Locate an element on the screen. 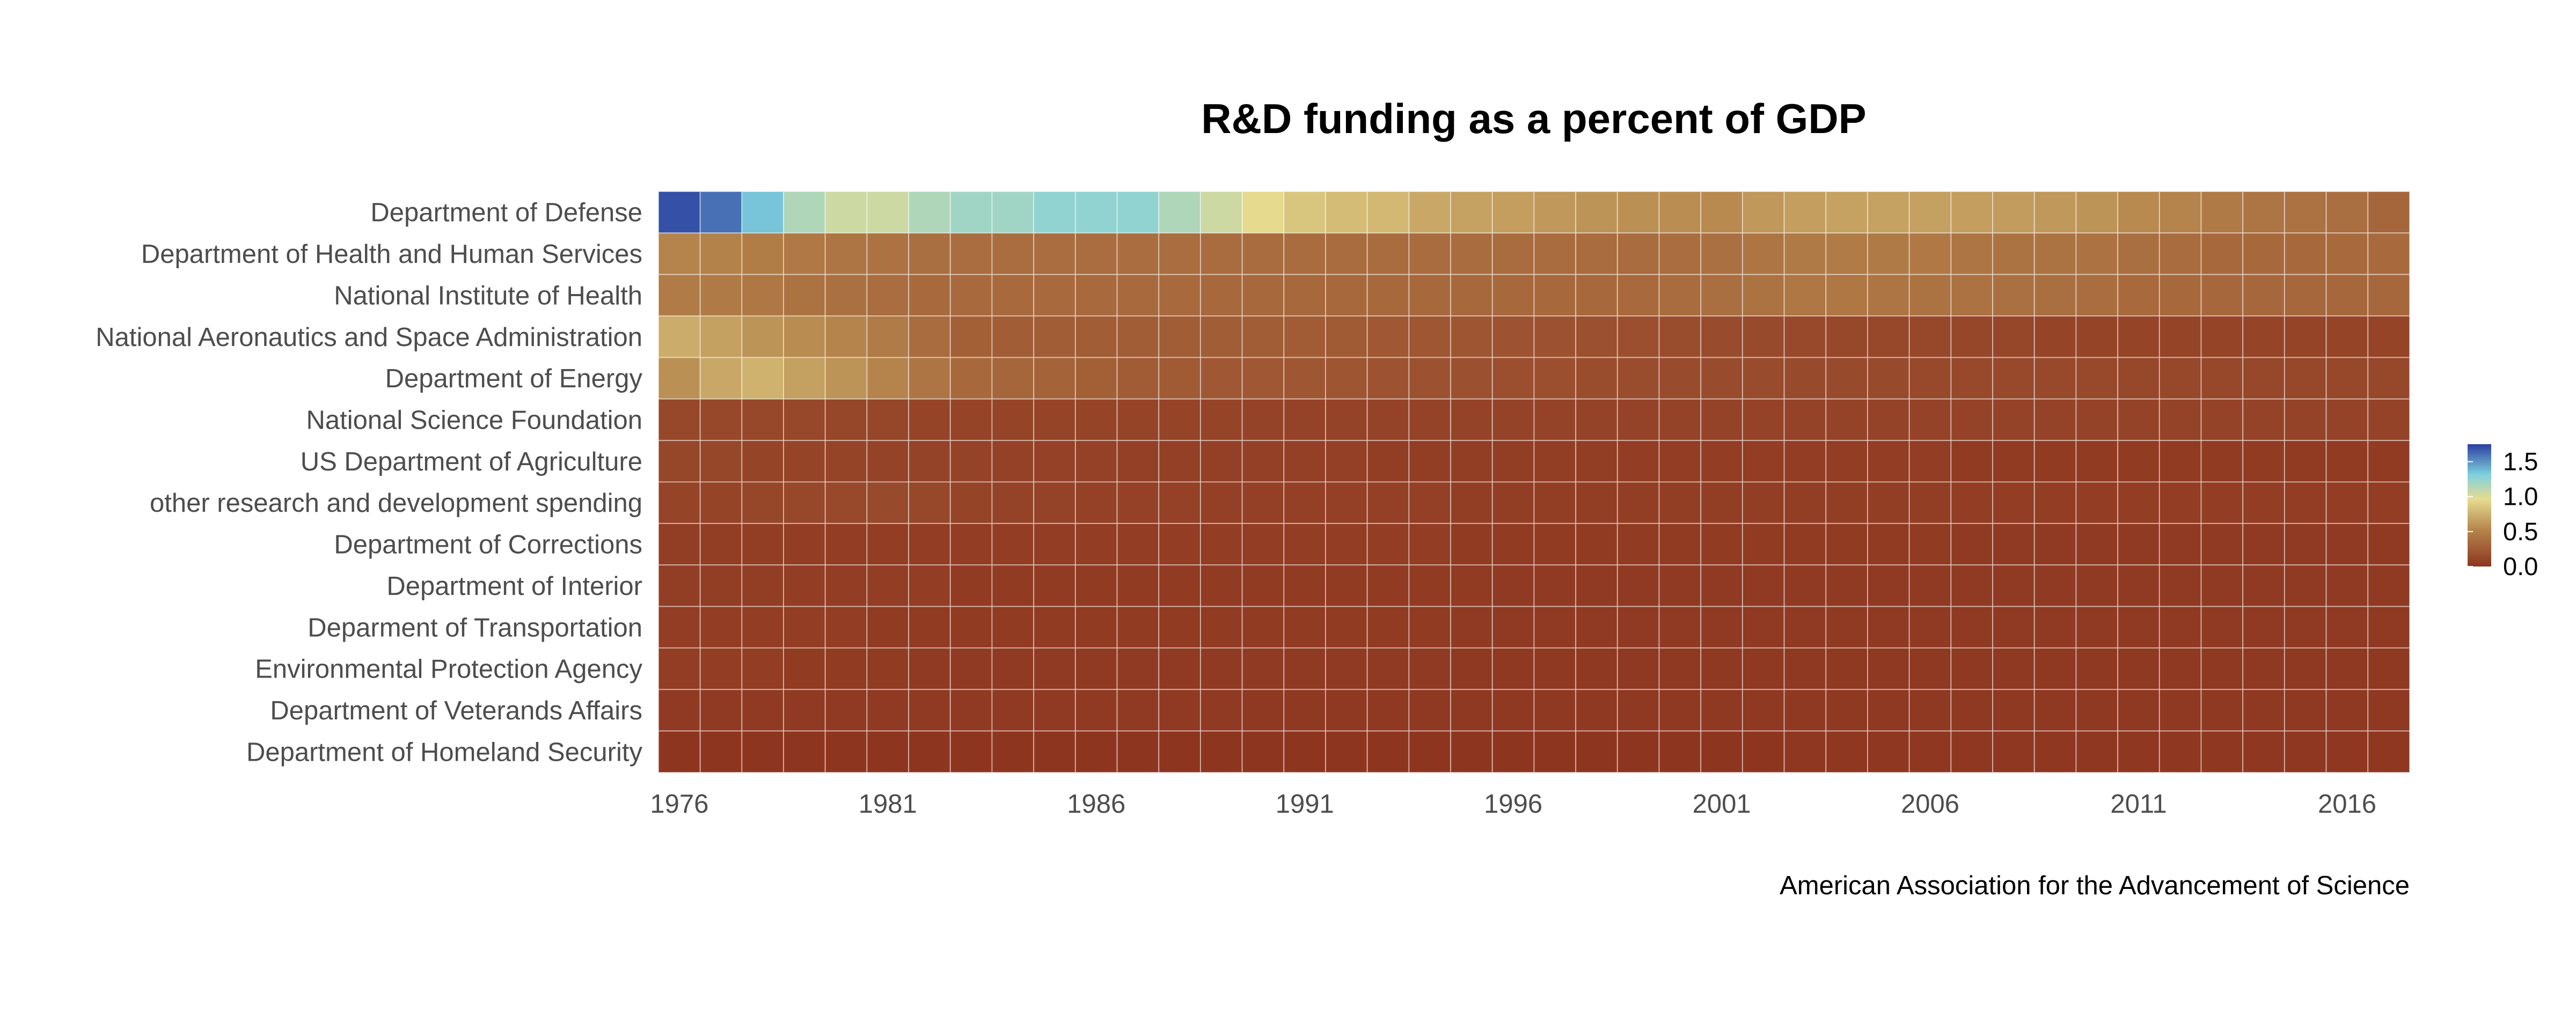 The height and width of the screenshot is (1030, 2576). colorbar-gradient is located at coordinates (2479, 505).